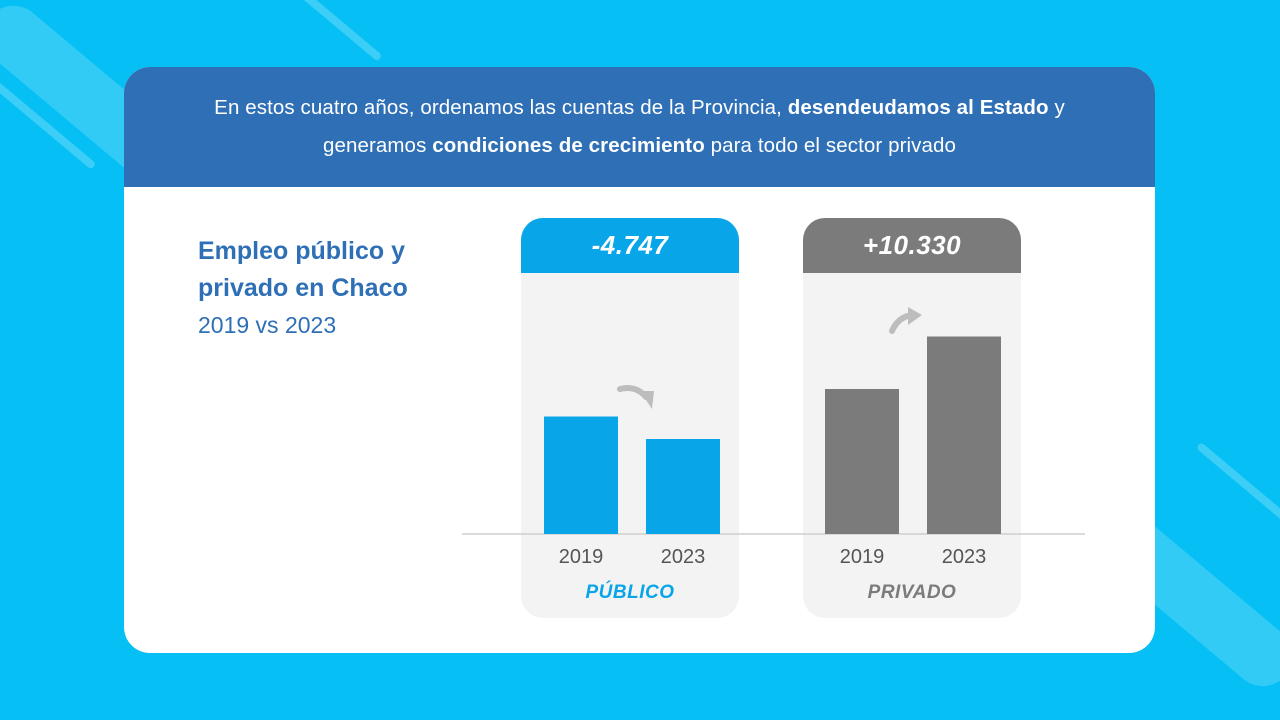 The image size is (1280, 720). What do you see at coordinates (912, 245) in the screenshot?
I see `privado-change-value: +10.330` at bounding box center [912, 245].